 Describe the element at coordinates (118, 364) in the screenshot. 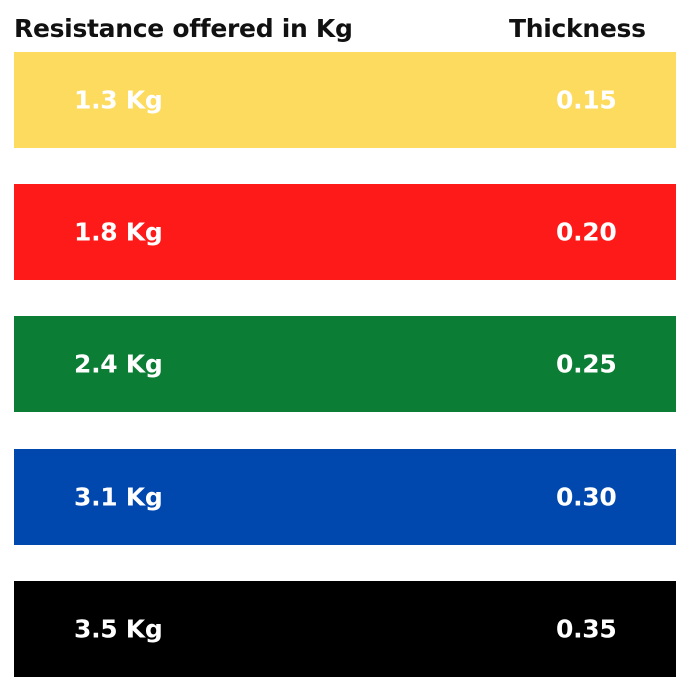

I see `band-resistance-value: 2.4 Kg` at that location.